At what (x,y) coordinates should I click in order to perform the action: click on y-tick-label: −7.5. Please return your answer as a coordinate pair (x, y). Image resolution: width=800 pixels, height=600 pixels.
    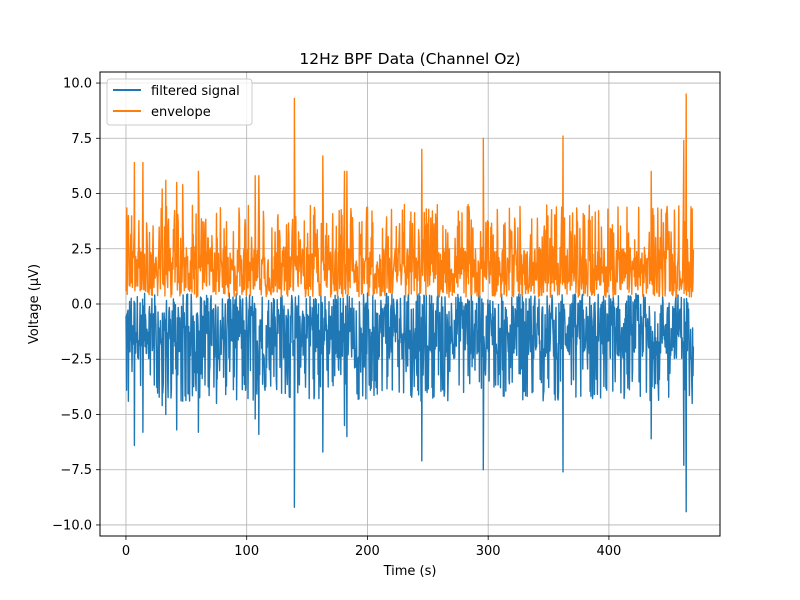
    Looking at the image, I should click on (76, 470).